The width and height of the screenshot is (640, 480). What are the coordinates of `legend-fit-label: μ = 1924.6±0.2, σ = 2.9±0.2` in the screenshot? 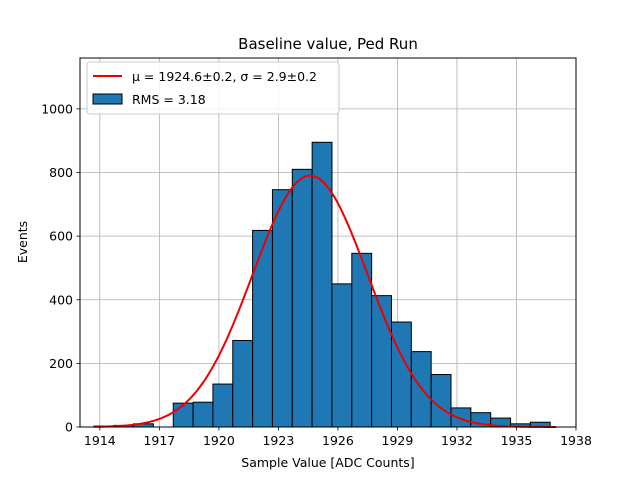 It's located at (224, 76).